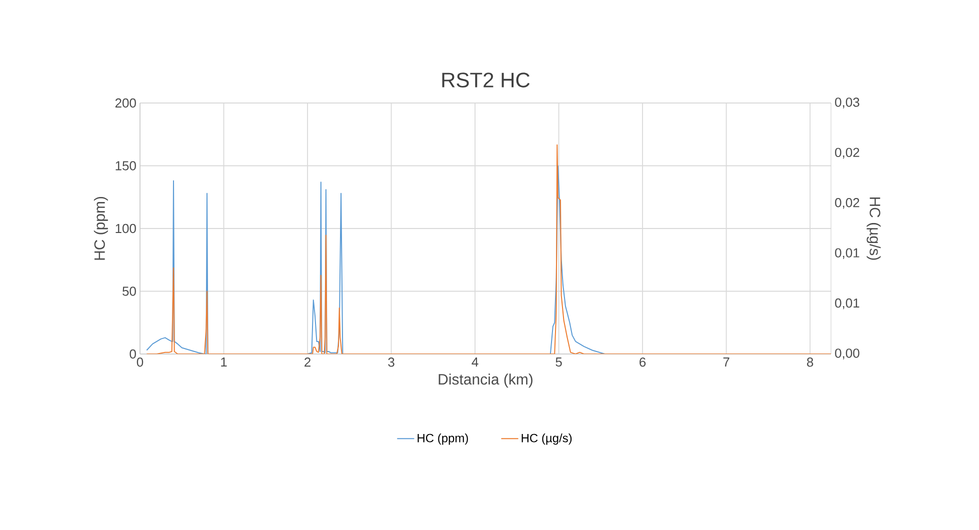 The width and height of the screenshot is (979, 530). What do you see at coordinates (125, 103) in the screenshot?
I see `y-tick-label: 200` at bounding box center [125, 103].